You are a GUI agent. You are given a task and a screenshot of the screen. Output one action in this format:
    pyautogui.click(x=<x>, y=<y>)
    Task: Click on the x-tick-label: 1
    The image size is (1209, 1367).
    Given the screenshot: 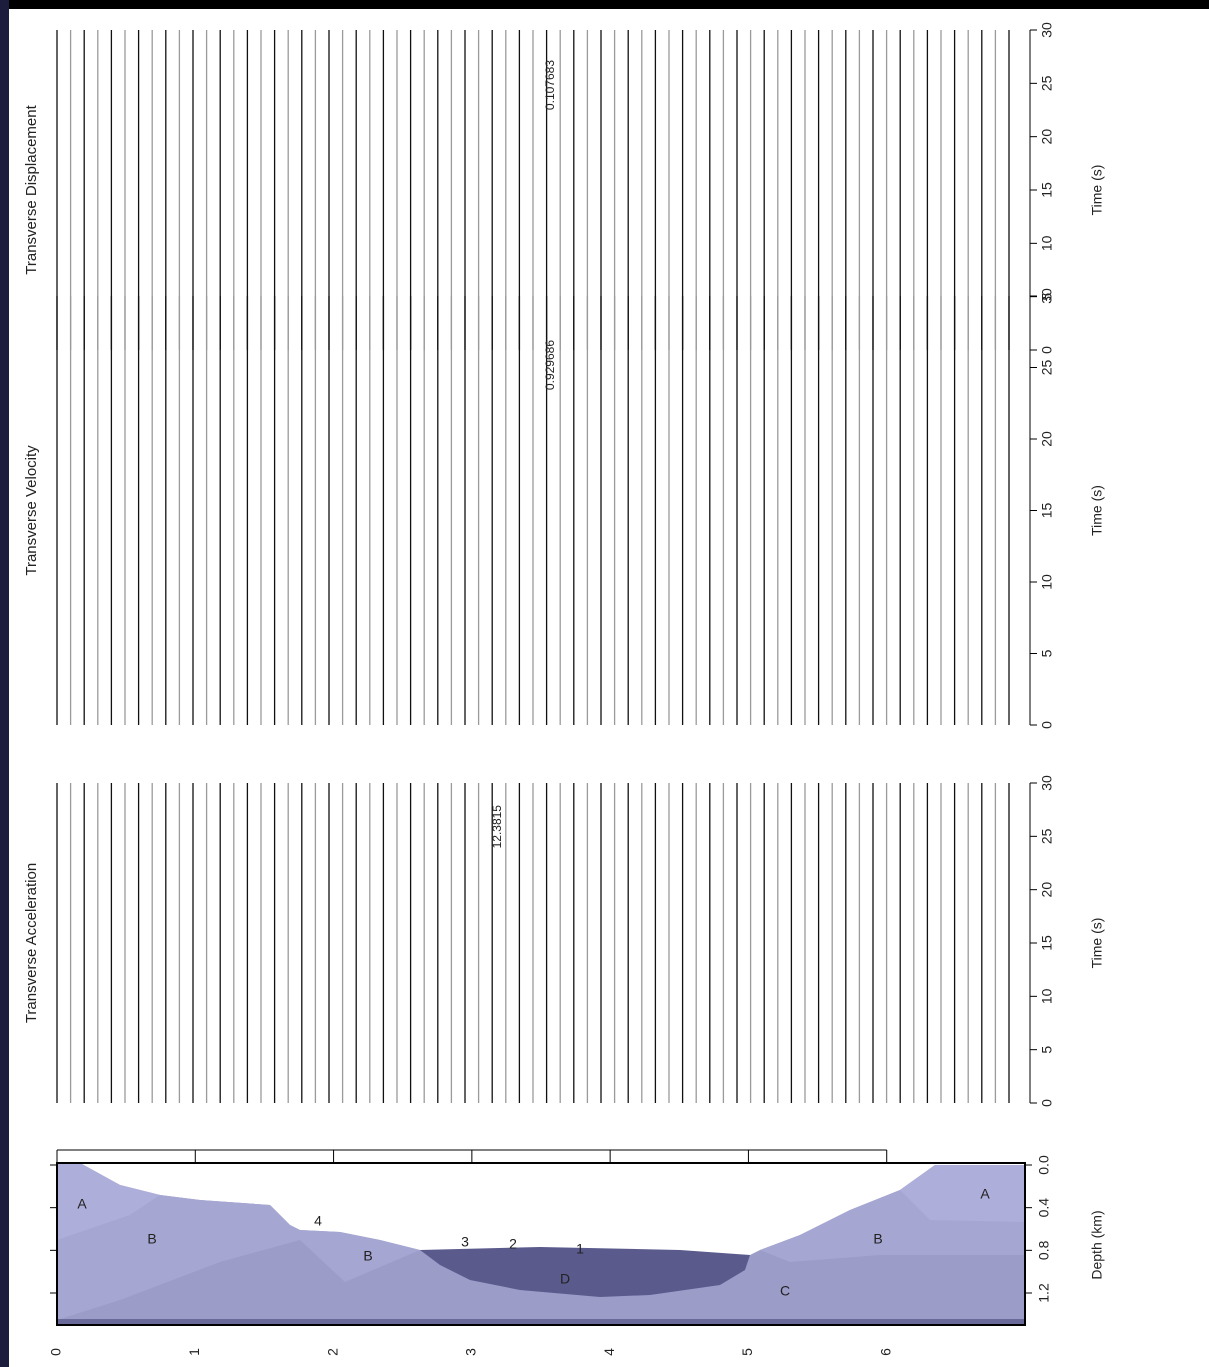 What is the action you would take?
    pyautogui.click(x=194, y=1352)
    